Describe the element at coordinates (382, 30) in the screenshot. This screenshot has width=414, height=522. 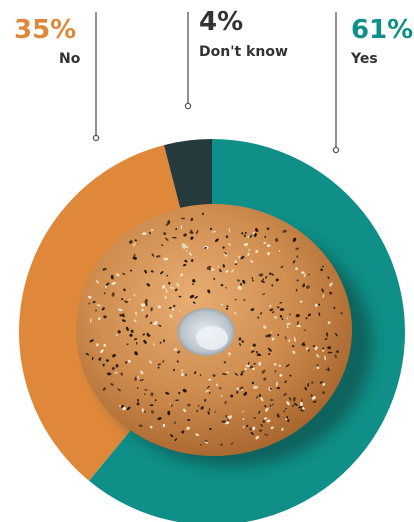
I see `value-label-yes: 61%` at that location.